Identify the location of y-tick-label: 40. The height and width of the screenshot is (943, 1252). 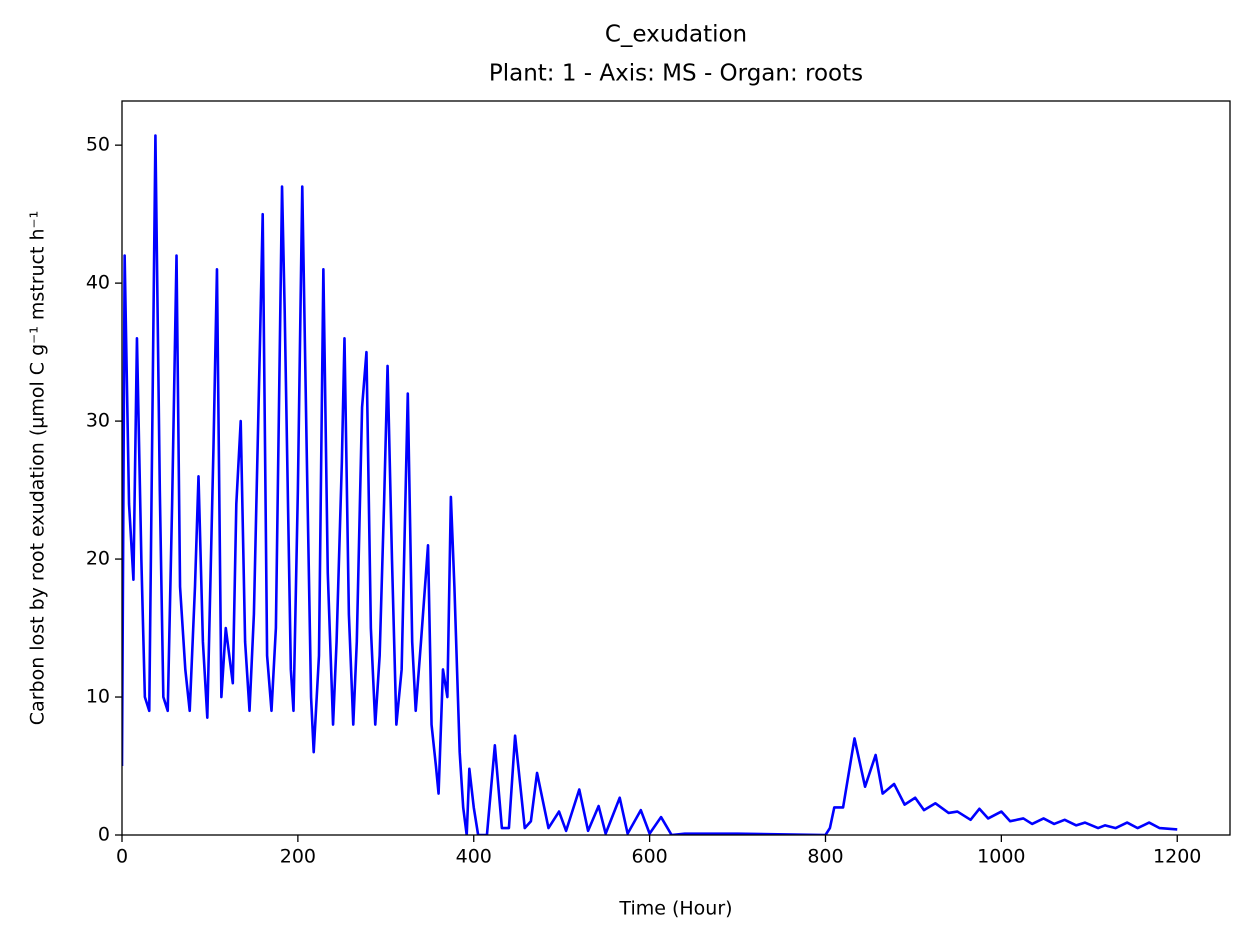
(98, 283).